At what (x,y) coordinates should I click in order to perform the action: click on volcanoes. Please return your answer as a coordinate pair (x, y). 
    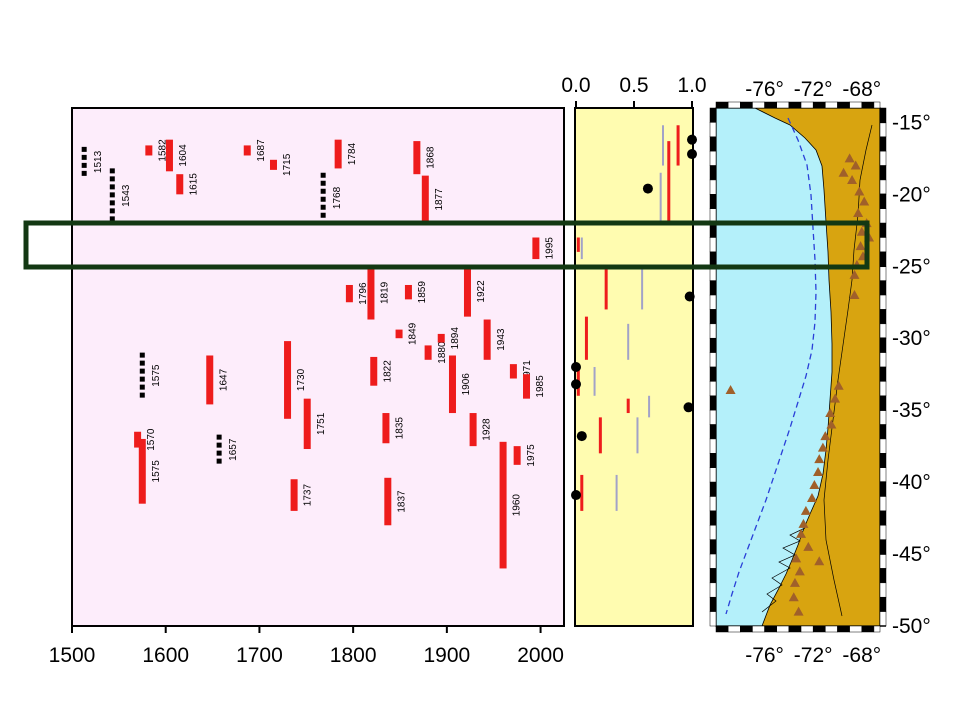
    Looking at the image, I should click on (800, 384).